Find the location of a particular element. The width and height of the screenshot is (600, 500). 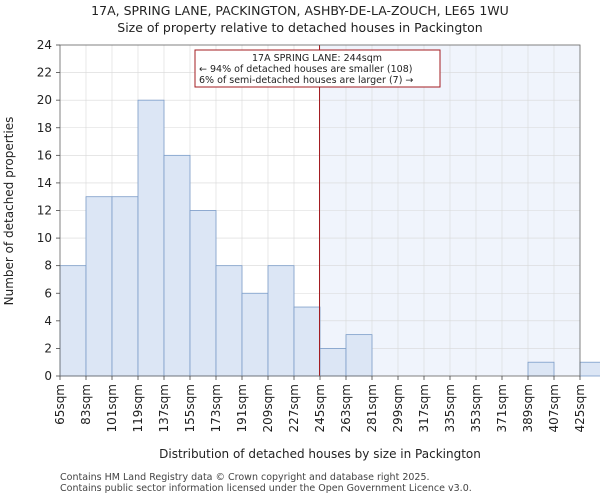

bar-155sqm is located at coordinates (203, 293).